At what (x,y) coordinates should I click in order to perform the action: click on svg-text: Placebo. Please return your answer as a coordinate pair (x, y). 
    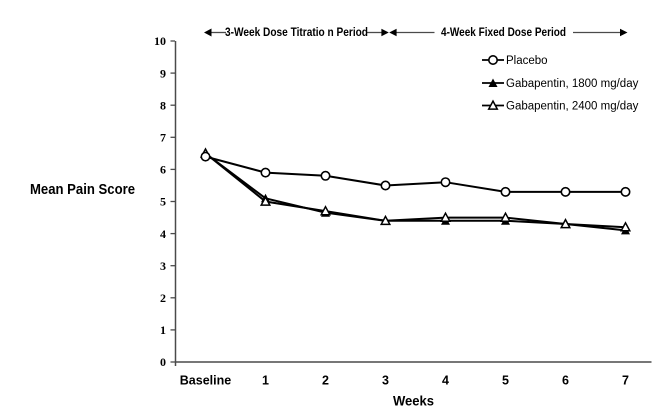
    Looking at the image, I should click on (527, 61).